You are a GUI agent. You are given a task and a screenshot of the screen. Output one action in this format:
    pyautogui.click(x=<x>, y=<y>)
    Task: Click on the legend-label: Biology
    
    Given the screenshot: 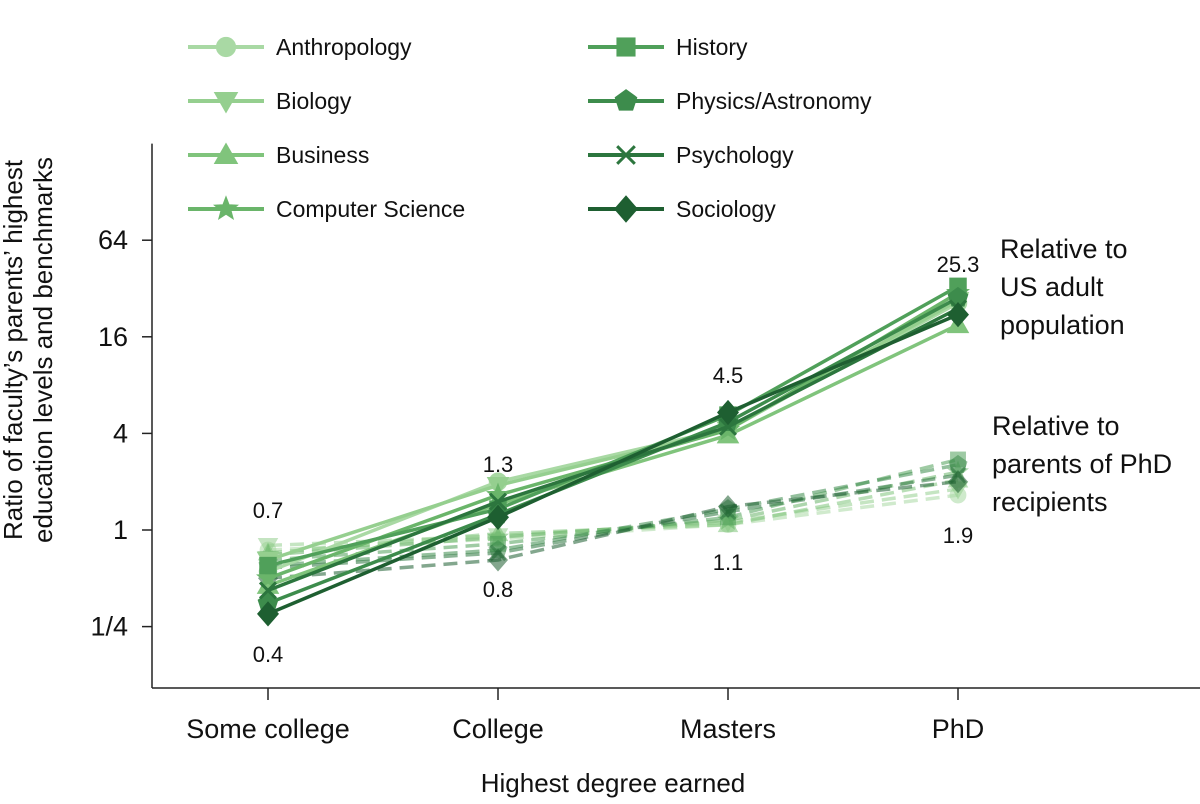 What is the action you would take?
    pyautogui.click(x=314, y=101)
    